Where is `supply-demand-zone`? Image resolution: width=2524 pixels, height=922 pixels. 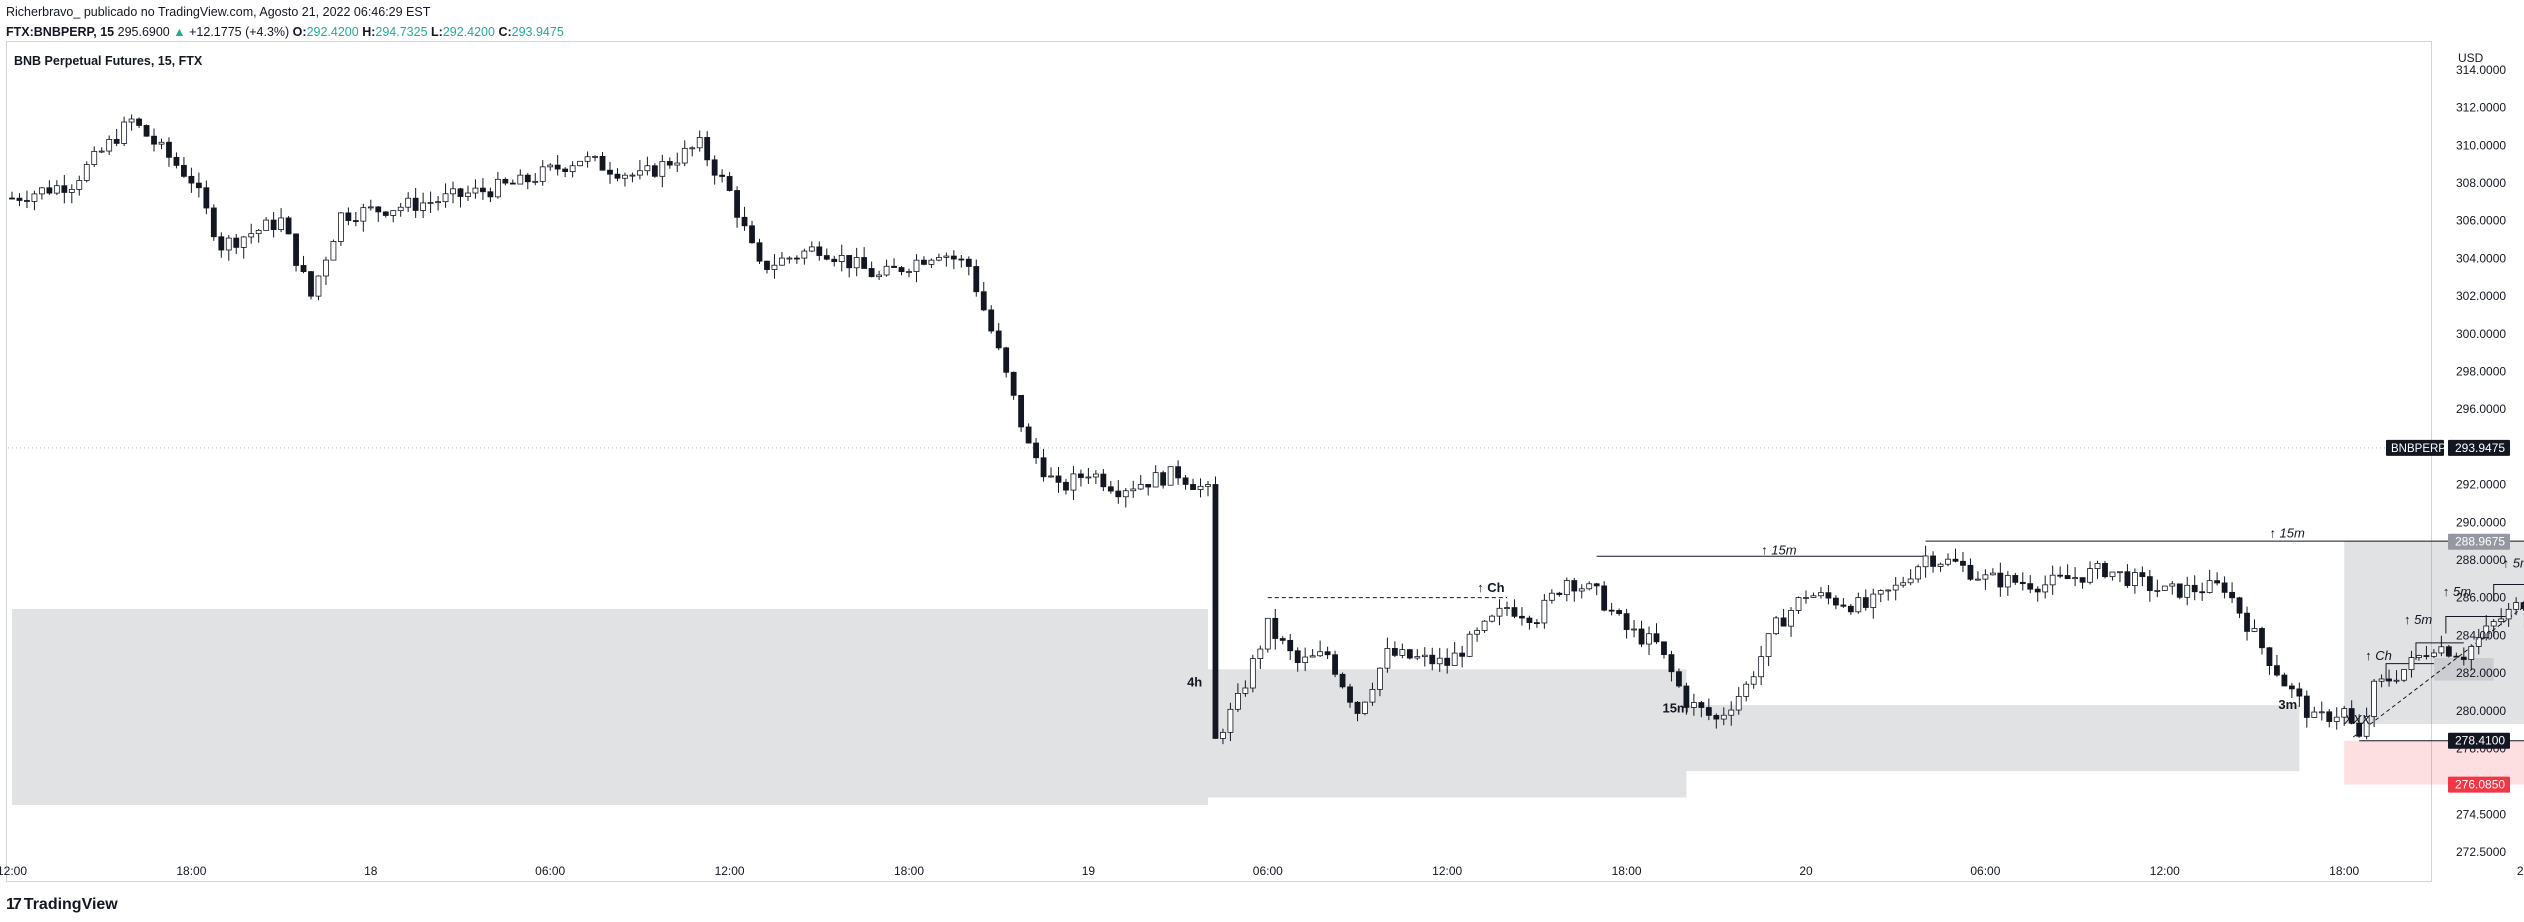 supply-demand-zone is located at coordinates (610, 707).